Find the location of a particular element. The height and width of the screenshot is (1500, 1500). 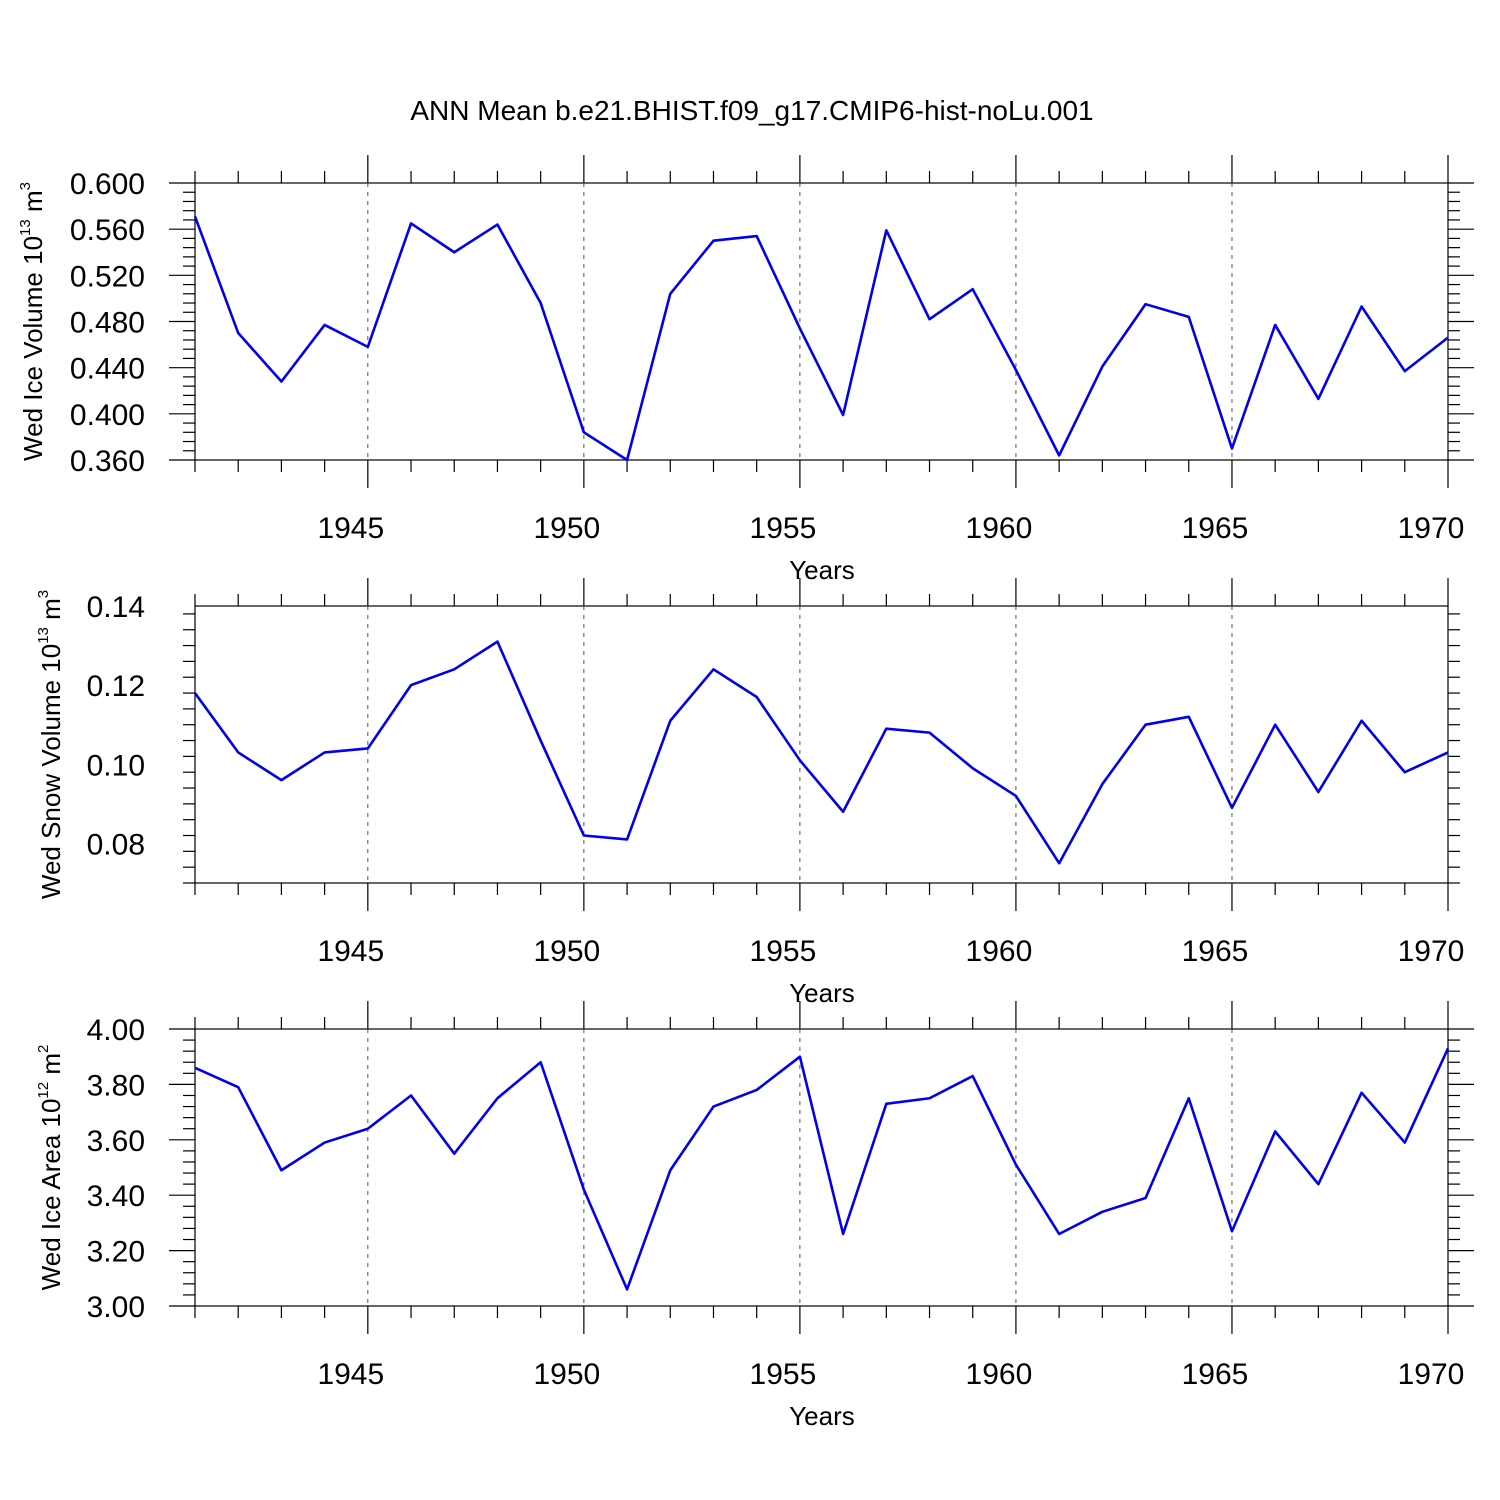

y-tick-label: 0.520 is located at coordinates (107, 276).